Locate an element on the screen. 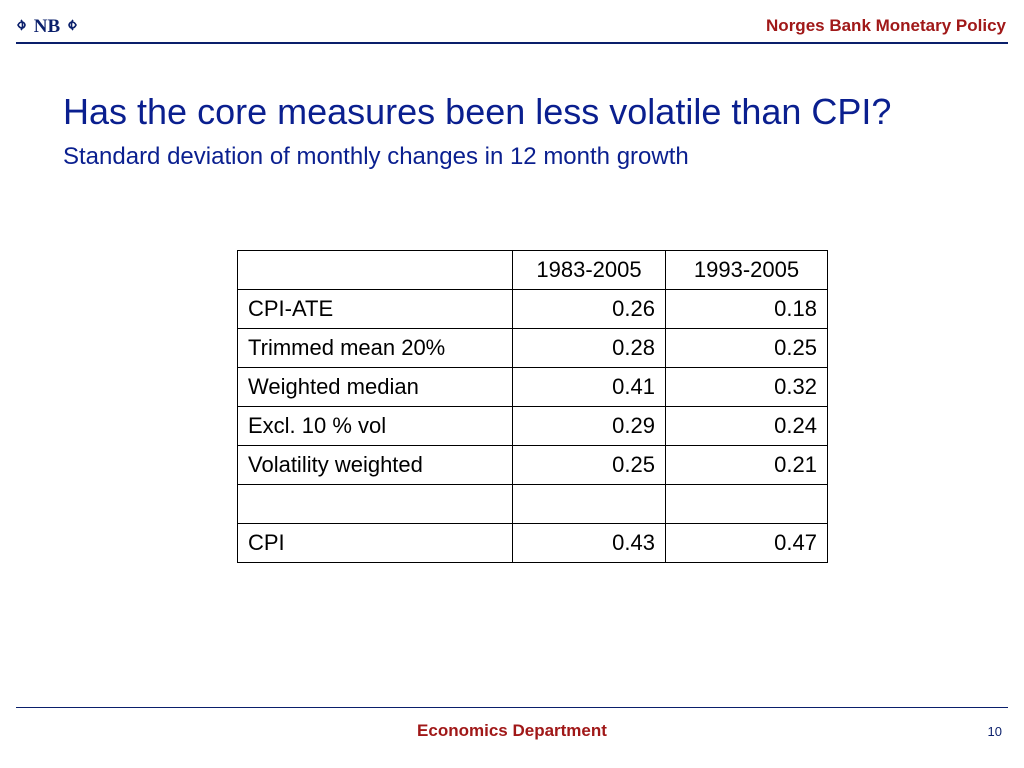  table-row: CPI-ATE 0.26 0.18 is located at coordinates (532, 309).